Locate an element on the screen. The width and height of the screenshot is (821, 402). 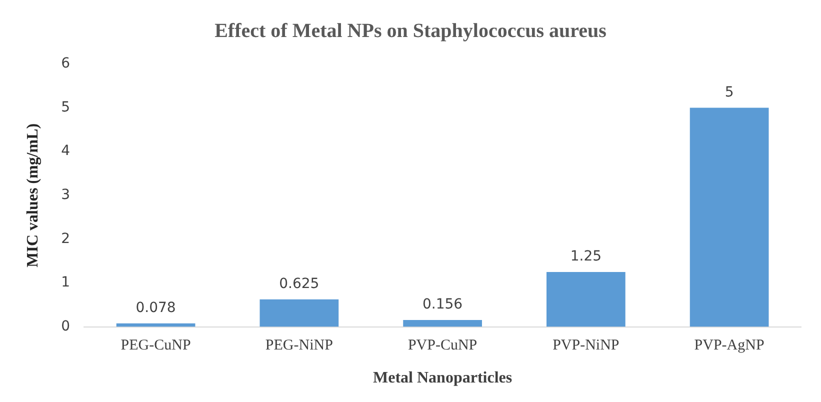
x-axis-title: Metal Nanoparticles is located at coordinates (442, 378).